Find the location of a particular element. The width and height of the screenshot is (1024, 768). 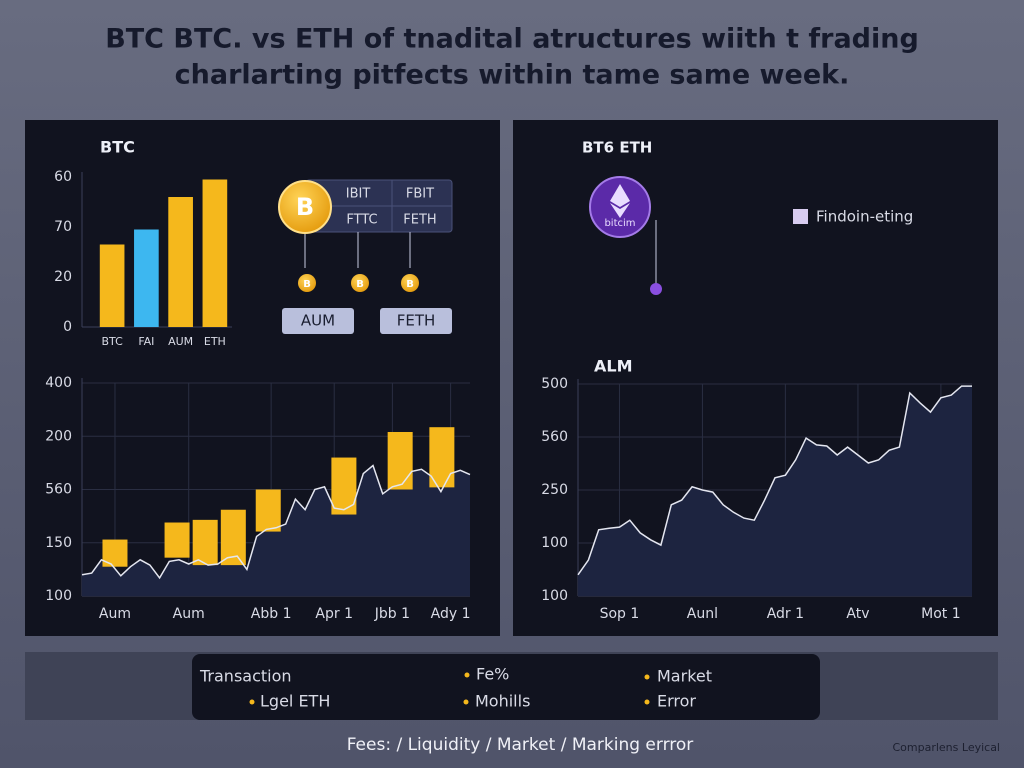

x-tick-label: BTC is located at coordinates (112, 341).